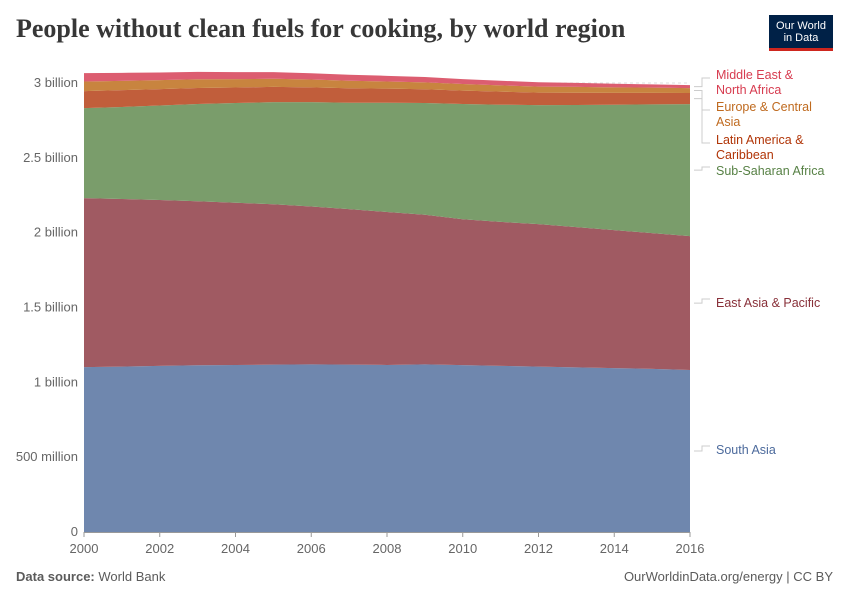 This screenshot has width=850, height=600. I want to click on credit-link: OurWorldinData.org/energy | CC BY, so click(728, 576).